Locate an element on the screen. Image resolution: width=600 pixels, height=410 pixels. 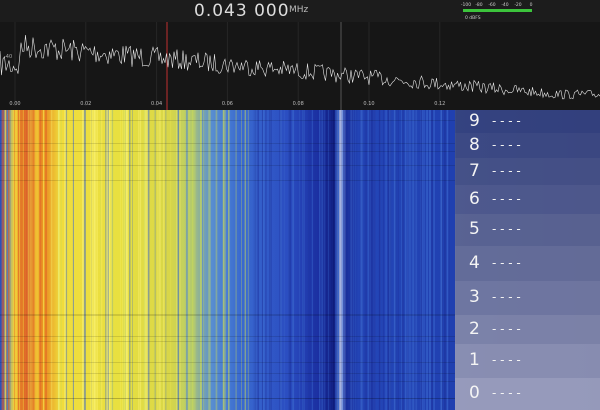
memory-slot: 8 - - - - is located at coordinates (527, 145).